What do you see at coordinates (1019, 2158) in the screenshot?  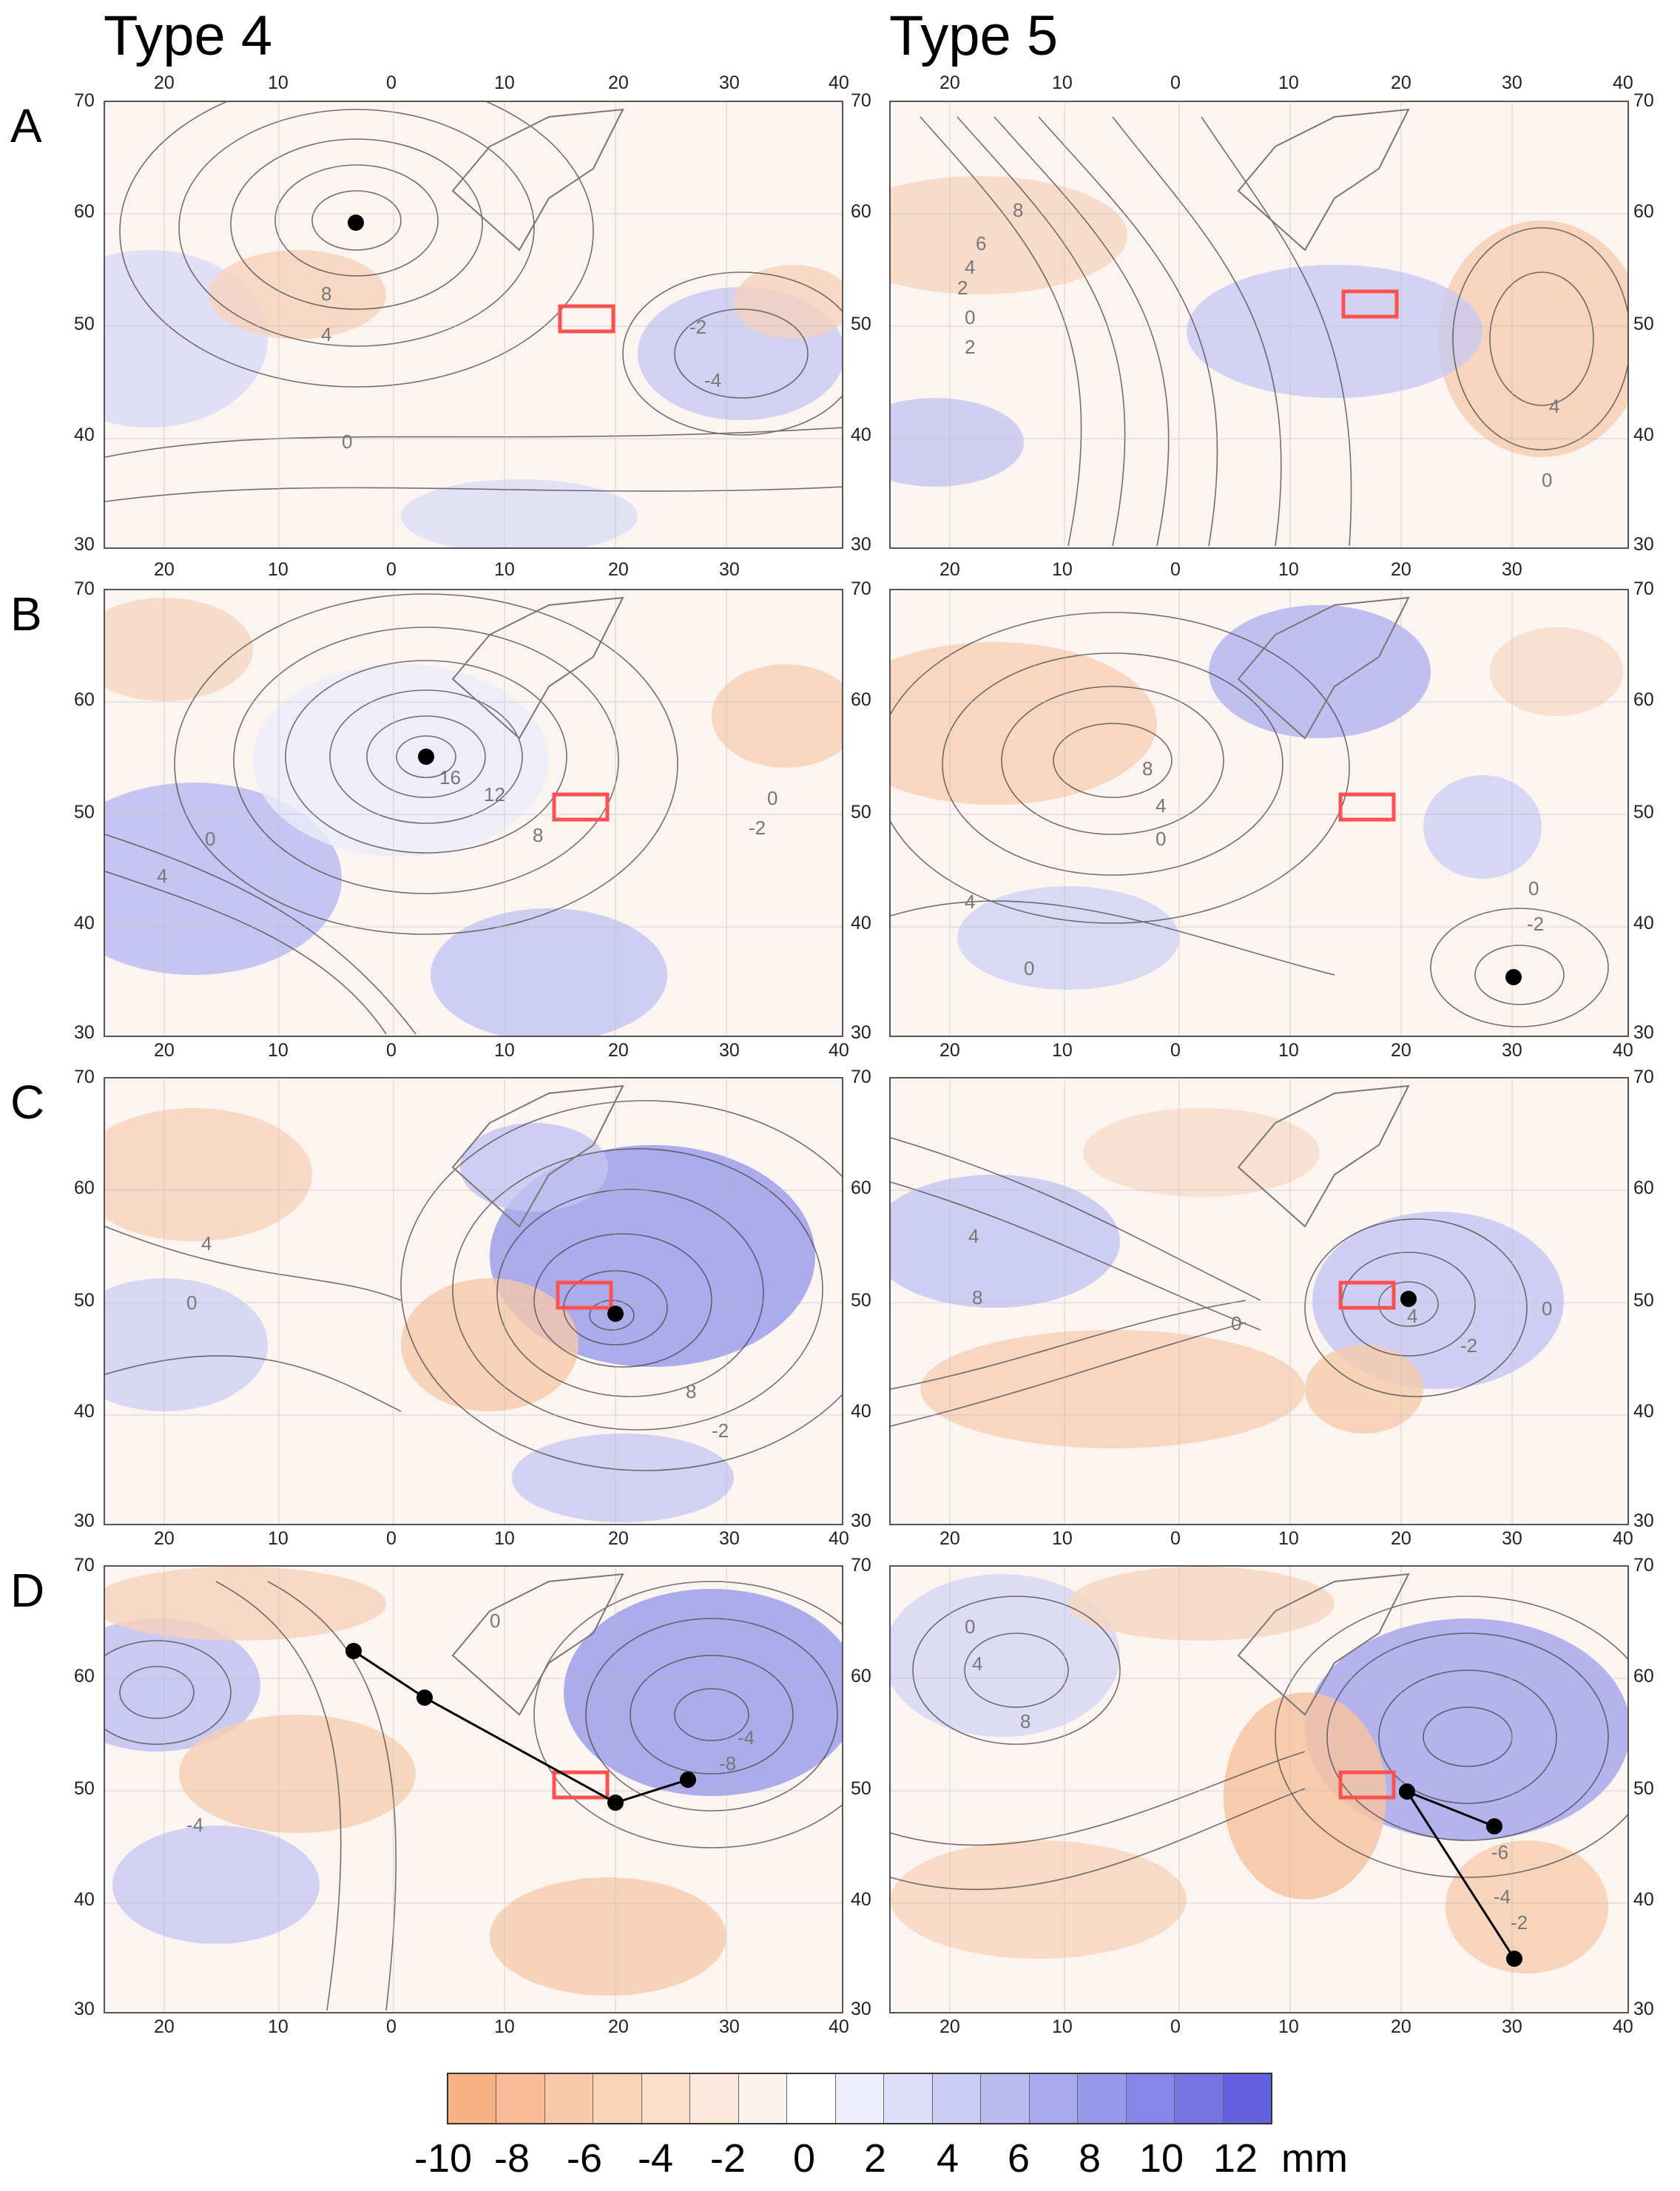 I see `colorbar-tick: 6` at bounding box center [1019, 2158].